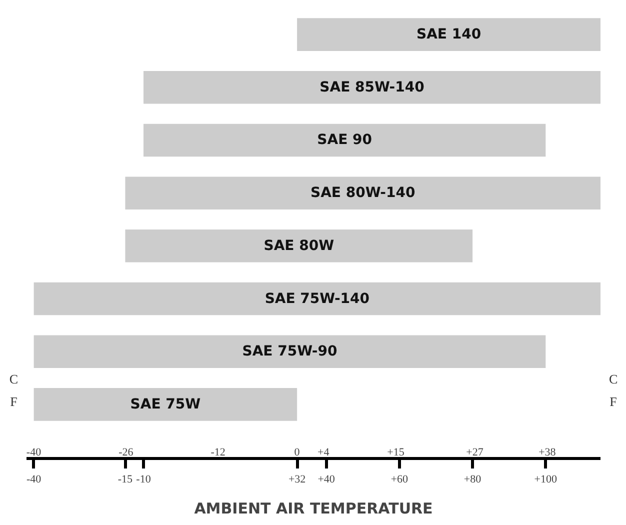  I want to click on x-tick-label: +40, so click(327, 480).